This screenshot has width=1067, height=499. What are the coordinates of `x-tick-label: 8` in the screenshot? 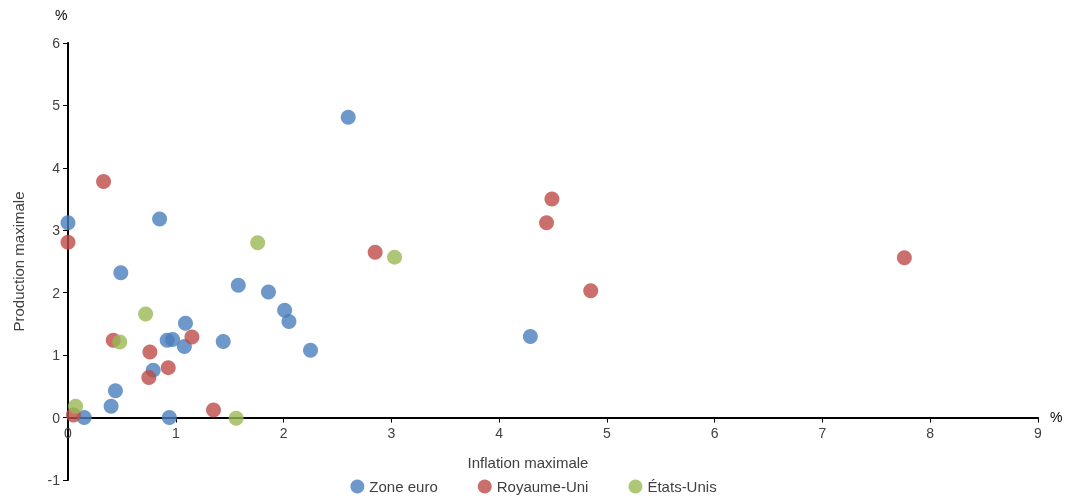 It's located at (930, 432).